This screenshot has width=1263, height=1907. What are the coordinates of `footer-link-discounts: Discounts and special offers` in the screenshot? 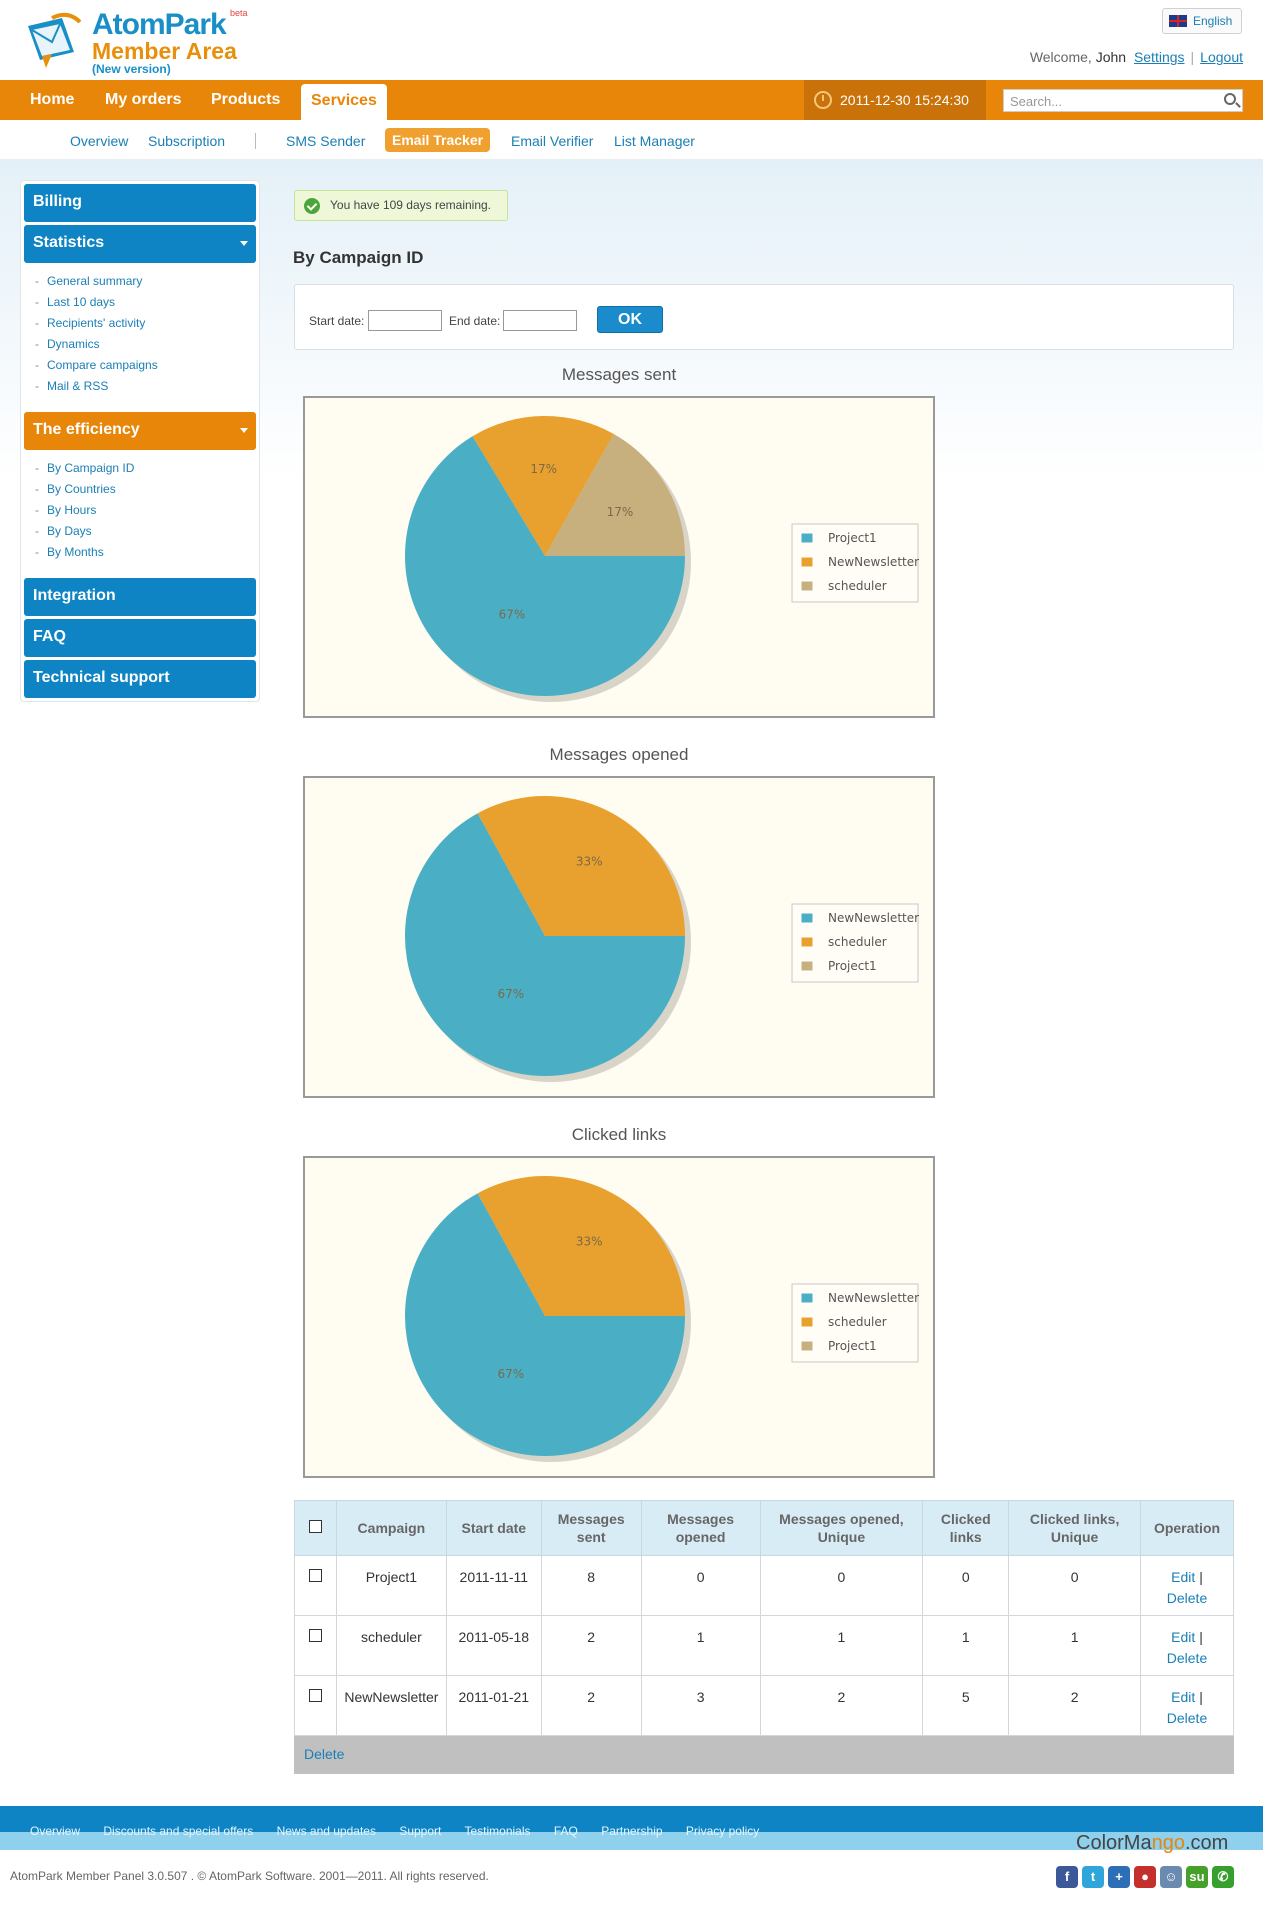 It's located at (178, 1831).